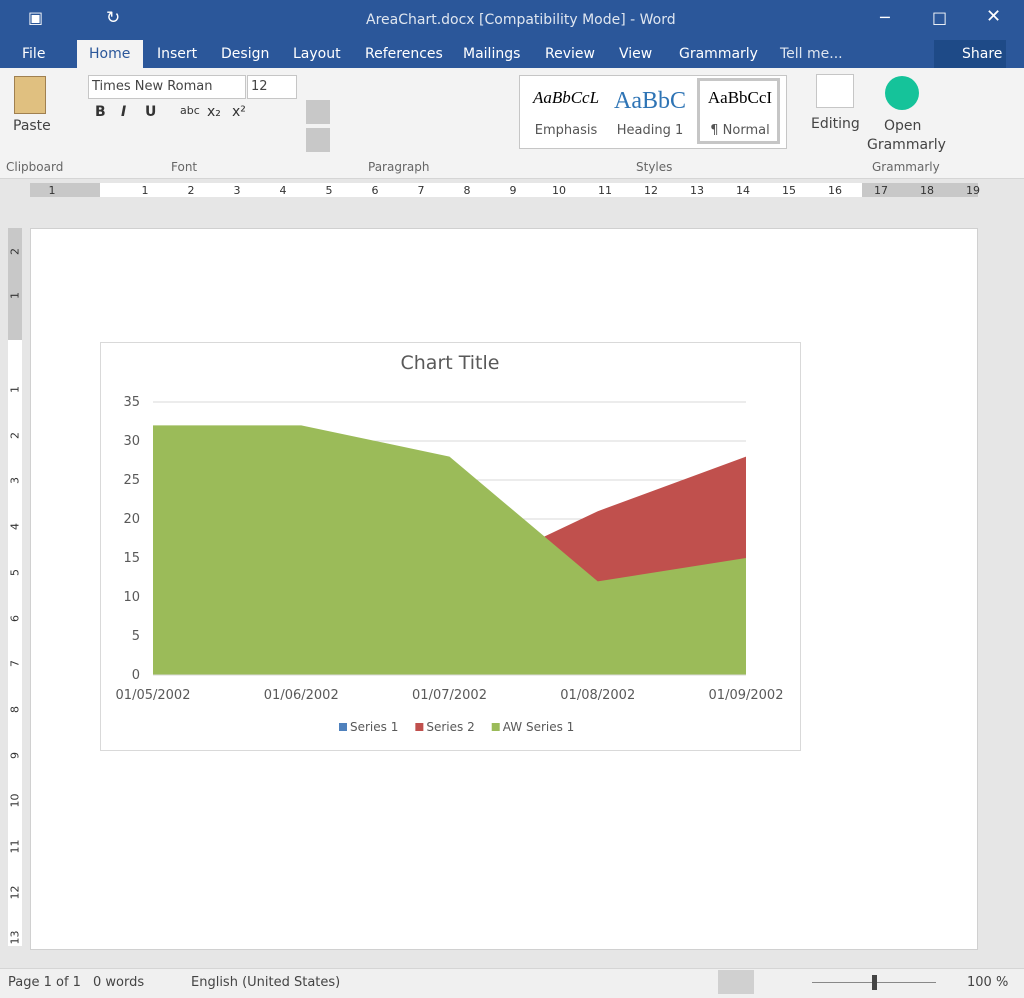 This screenshot has height=998, width=1024. What do you see at coordinates (35, 167) in the screenshot?
I see `group-label: Clipboard` at bounding box center [35, 167].